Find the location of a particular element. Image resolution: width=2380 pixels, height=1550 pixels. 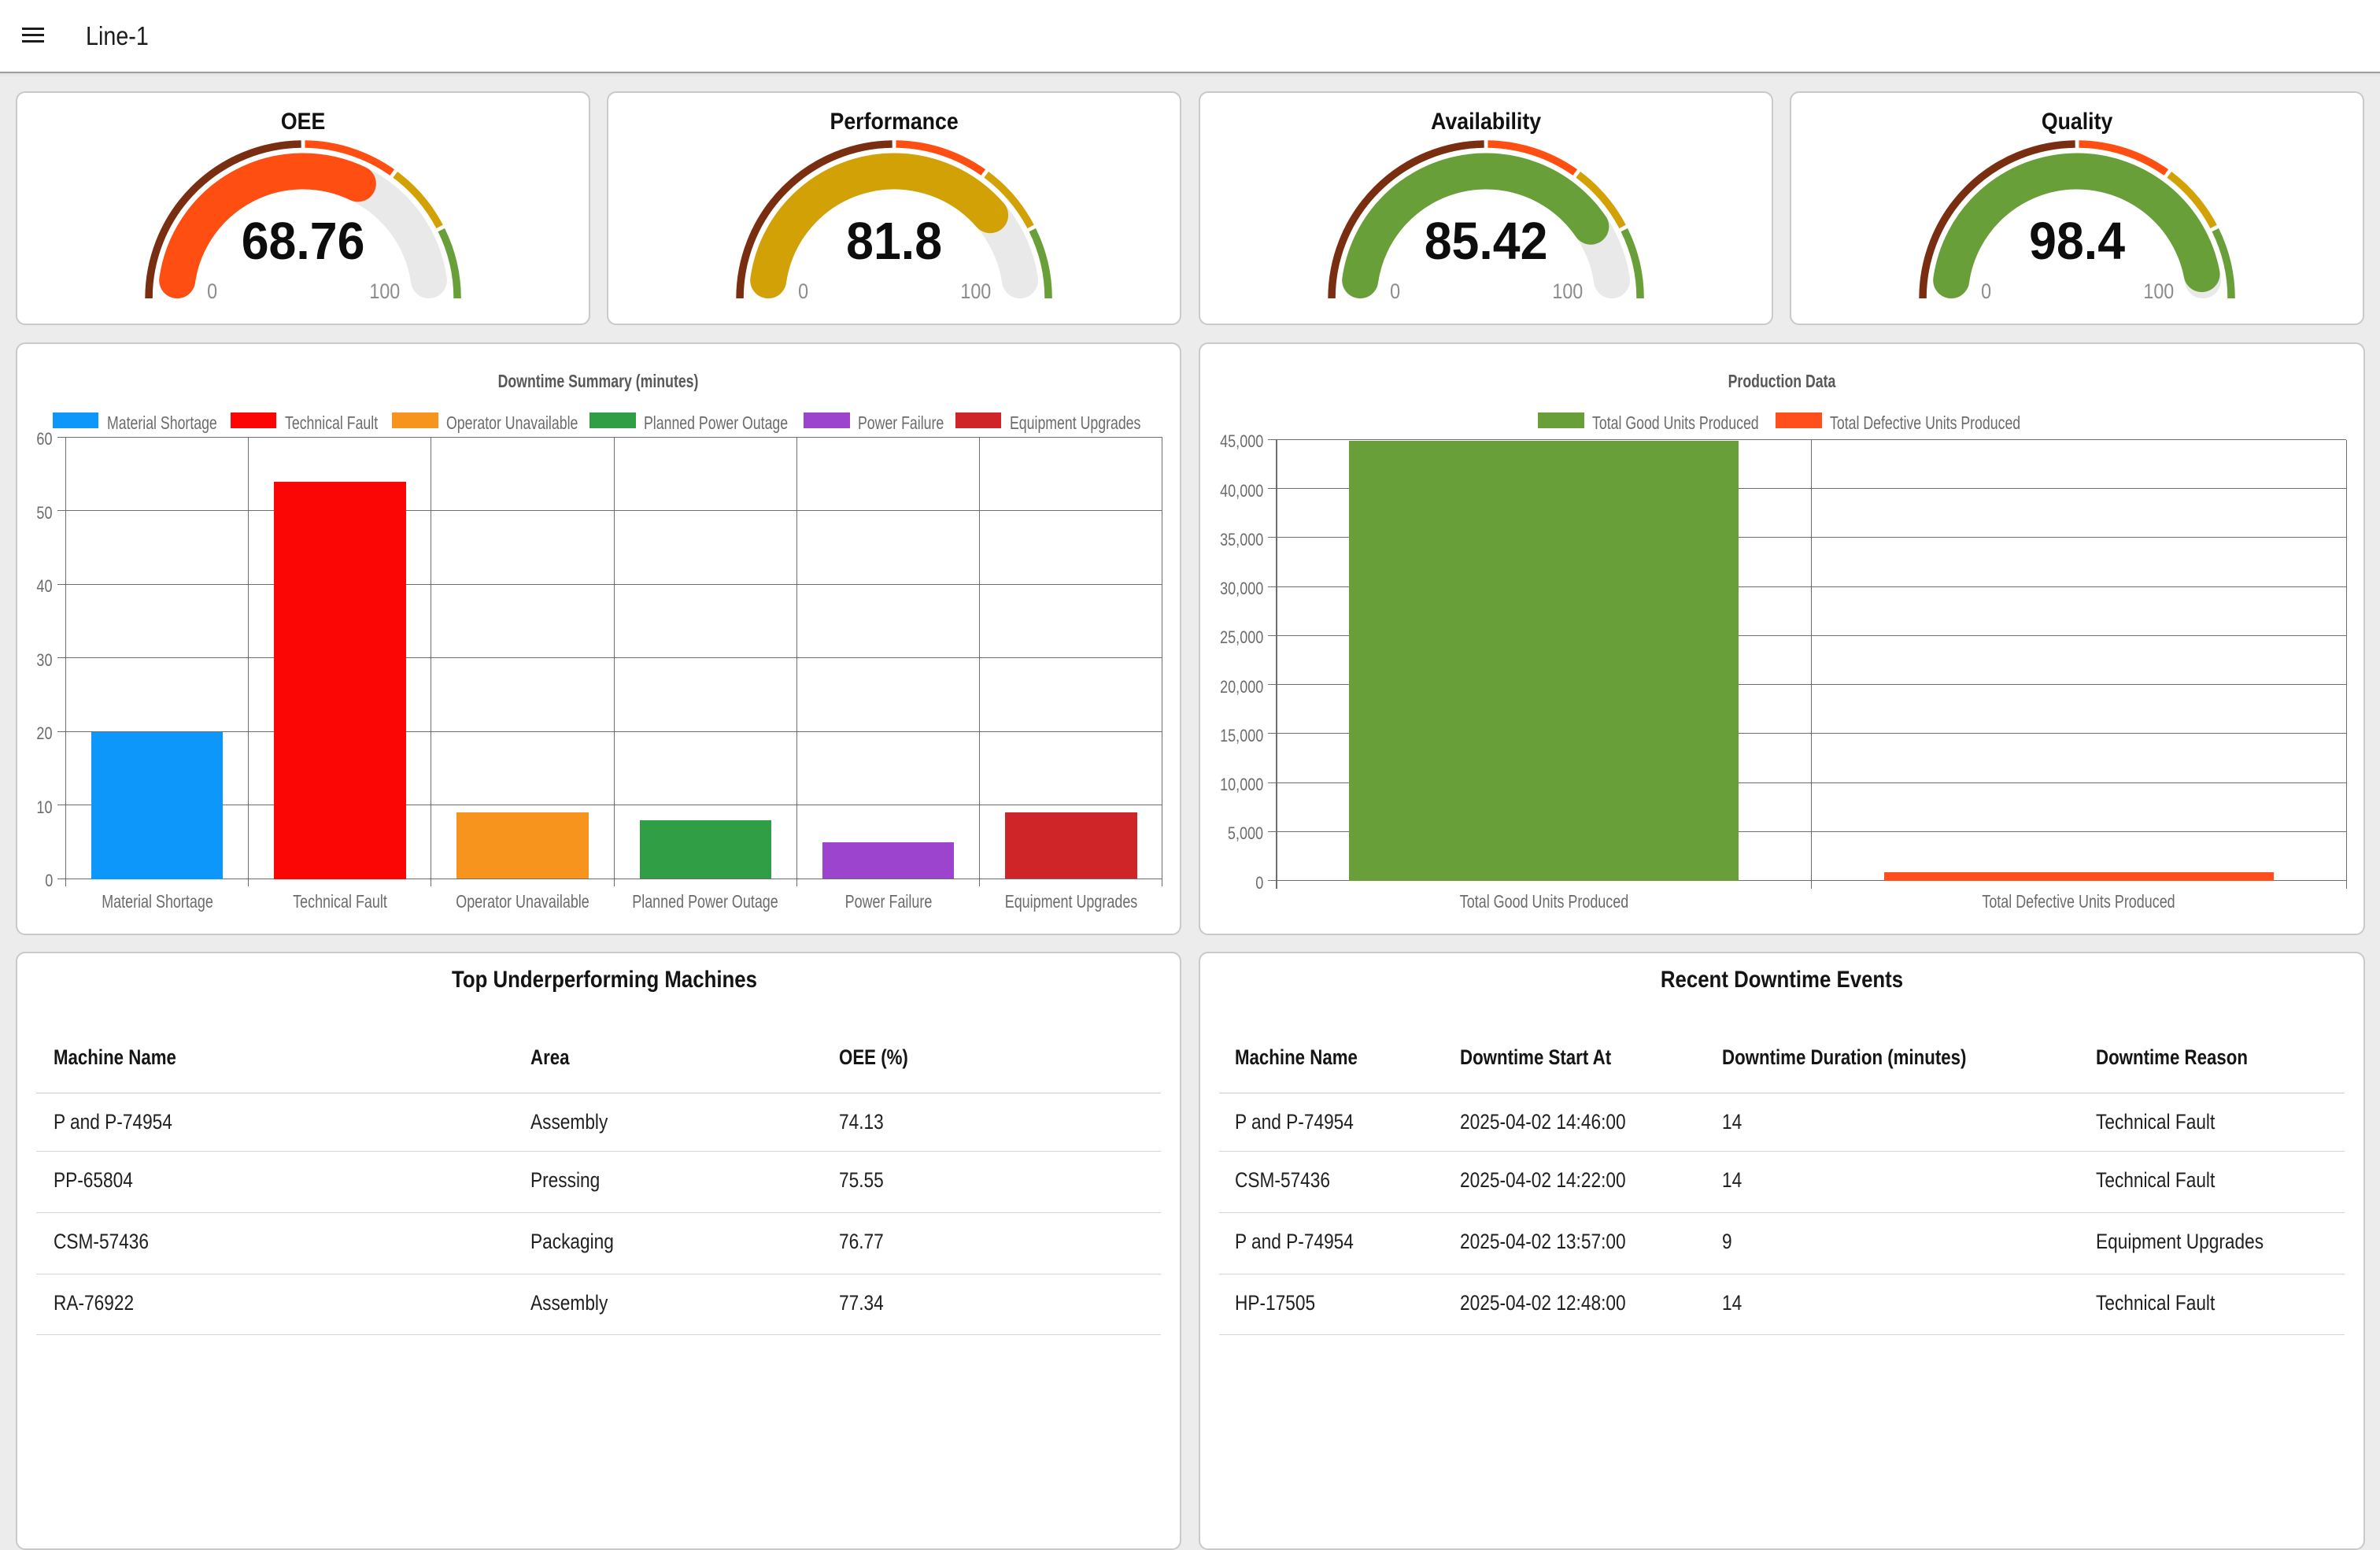

svg-text: 85.42 is located at coordinates (1485, 240).